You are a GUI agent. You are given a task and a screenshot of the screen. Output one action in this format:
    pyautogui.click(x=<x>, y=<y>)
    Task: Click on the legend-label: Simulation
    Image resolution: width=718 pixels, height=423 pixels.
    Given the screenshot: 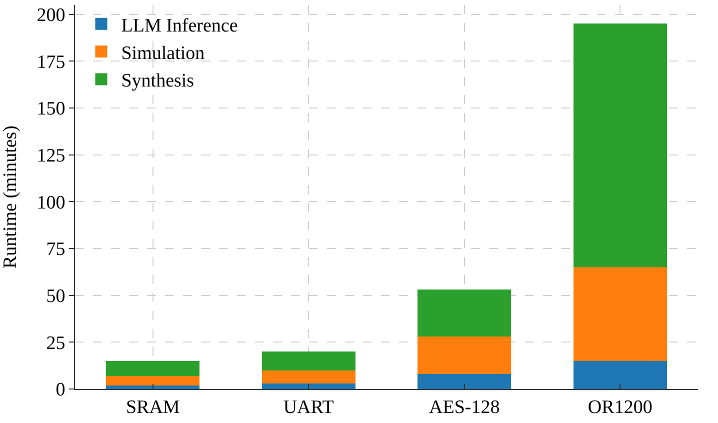 What is the action you would take?
    pyautogui.click(x=163, y=53)
    